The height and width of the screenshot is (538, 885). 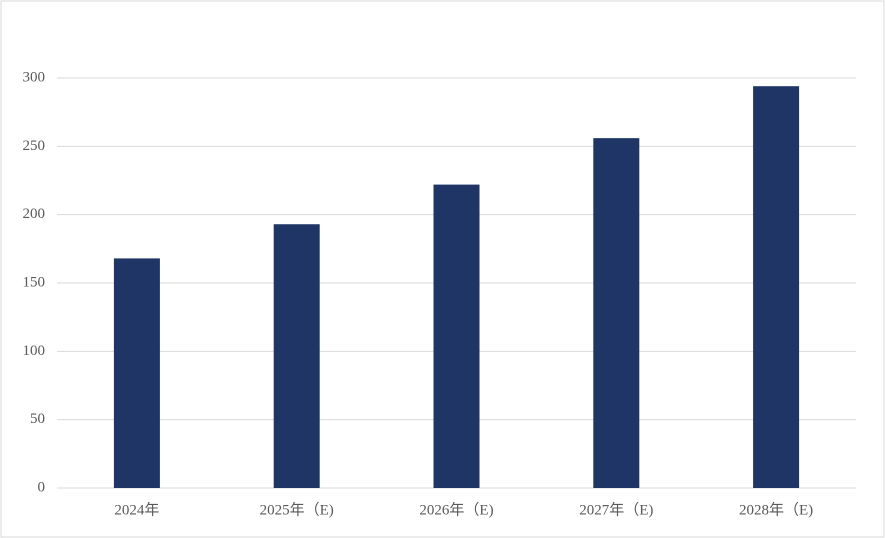 I want to click on y-tick-label: 150, so click(x=34, y=282).